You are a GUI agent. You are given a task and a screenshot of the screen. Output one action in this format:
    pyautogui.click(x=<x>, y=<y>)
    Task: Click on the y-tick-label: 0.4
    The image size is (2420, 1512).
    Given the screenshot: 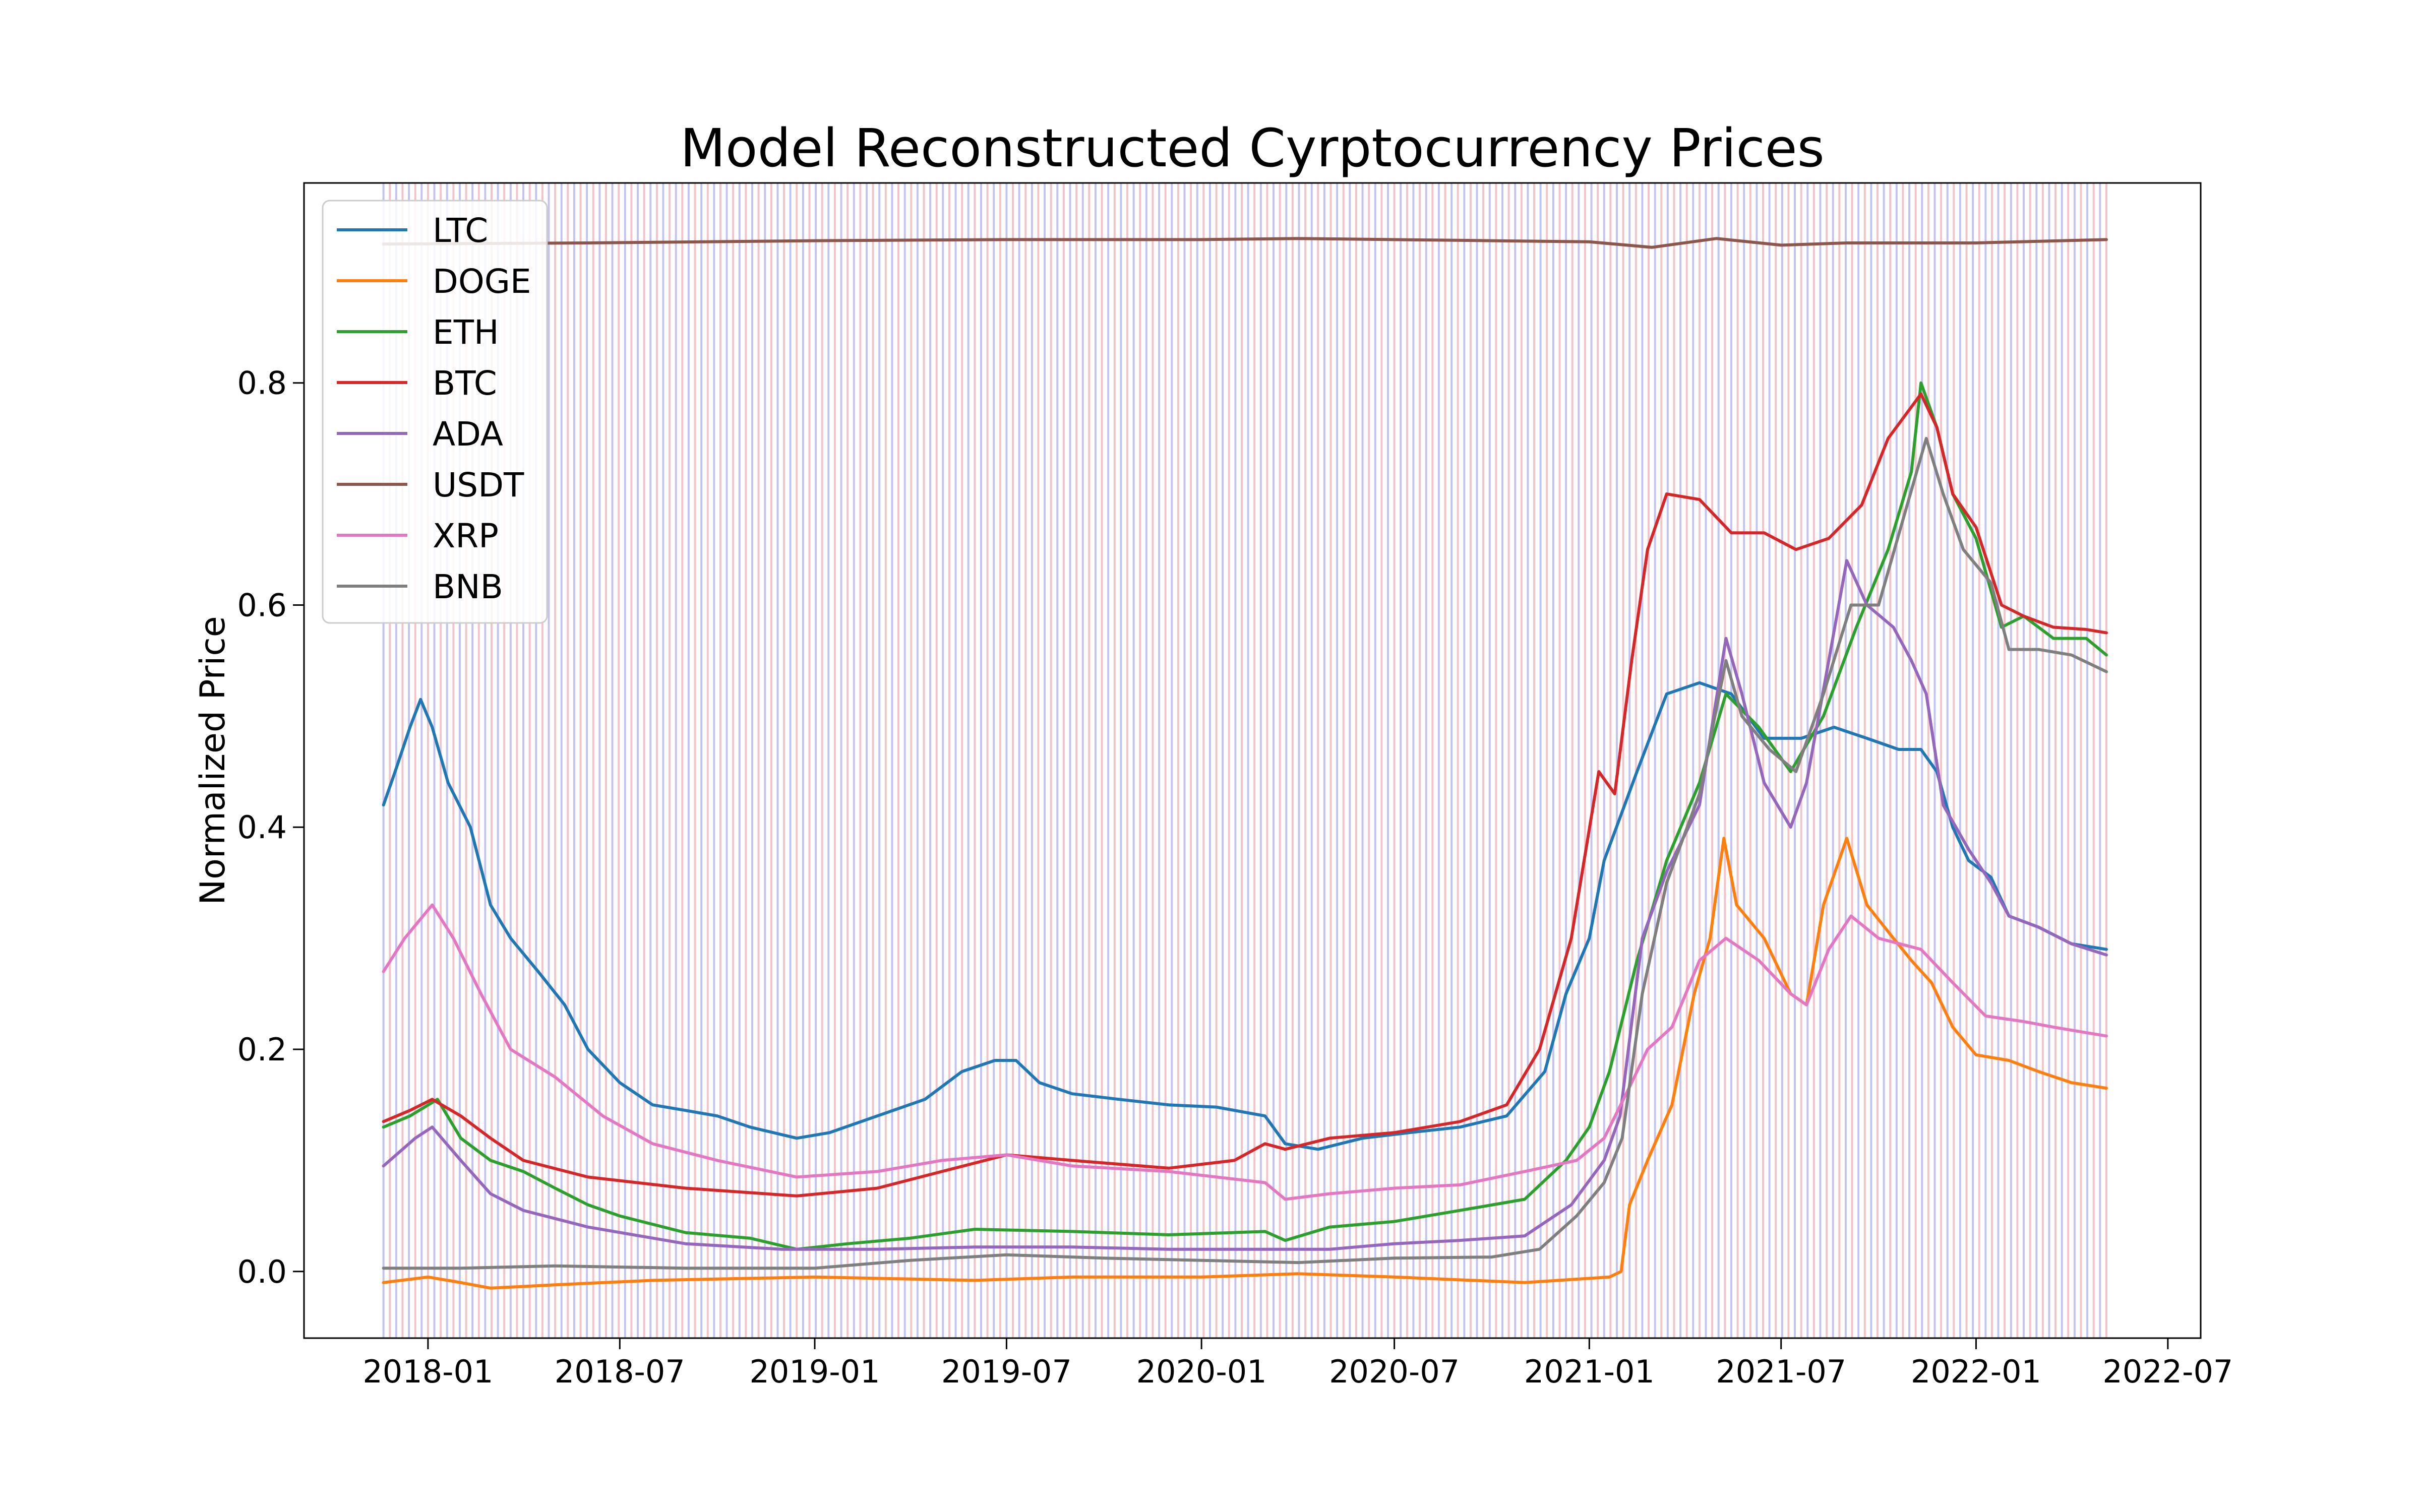 What is the action you would take?
    pyautogui.click(x=262, y=828)
    